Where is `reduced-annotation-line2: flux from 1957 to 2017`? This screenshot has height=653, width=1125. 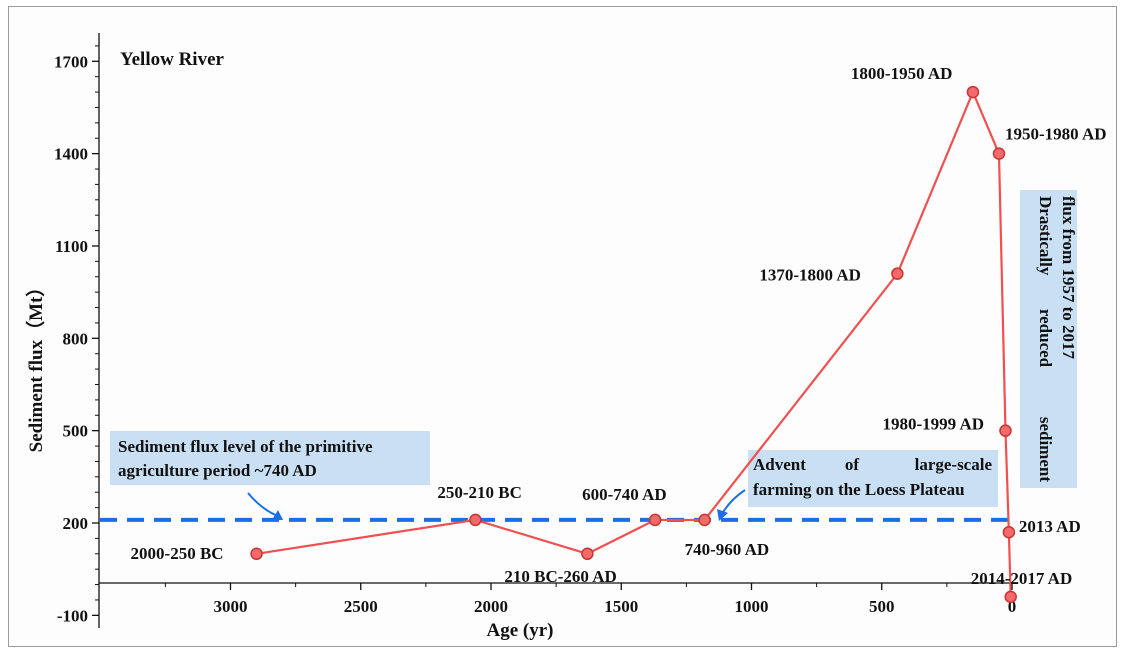 reduced-annotation-line2: flux from 1957 to 2017 is located at coordinates (1068, 278).